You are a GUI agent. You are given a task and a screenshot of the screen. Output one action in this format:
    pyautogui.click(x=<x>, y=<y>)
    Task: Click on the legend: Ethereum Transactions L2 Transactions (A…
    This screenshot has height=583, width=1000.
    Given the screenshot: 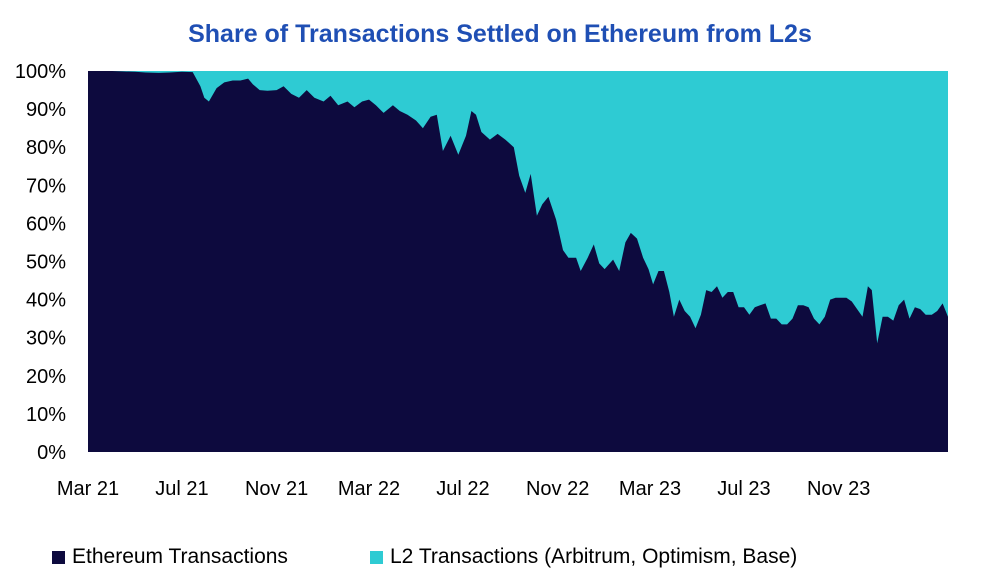 What is the action you would take?
    pyautogui.click(x=500, y=561)
    